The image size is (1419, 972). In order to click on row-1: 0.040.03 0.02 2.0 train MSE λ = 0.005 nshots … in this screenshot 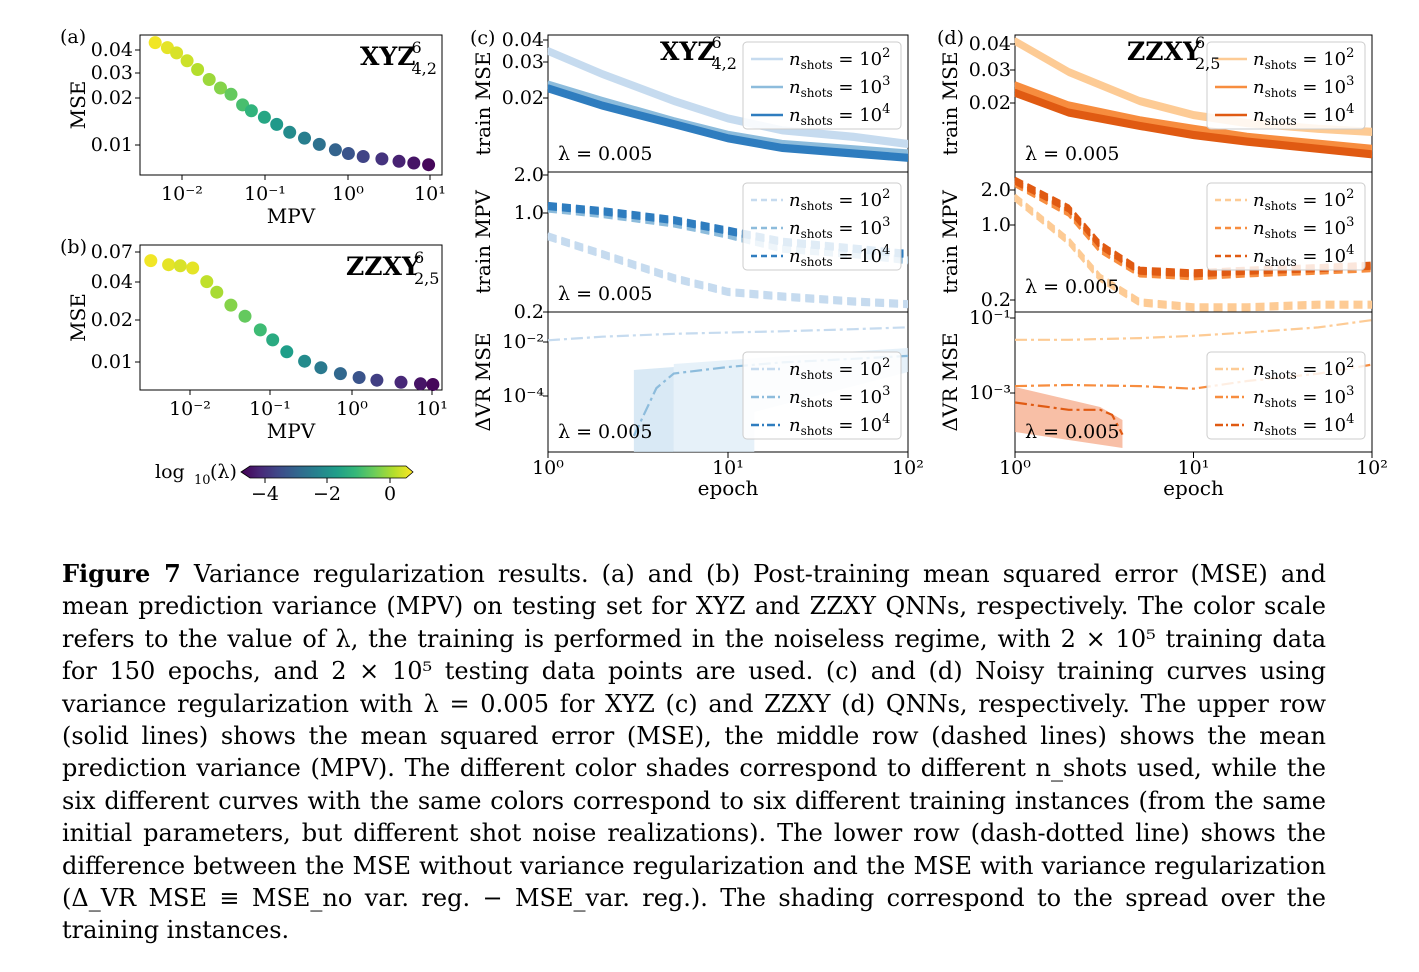, I will do `click(690, 107)`.